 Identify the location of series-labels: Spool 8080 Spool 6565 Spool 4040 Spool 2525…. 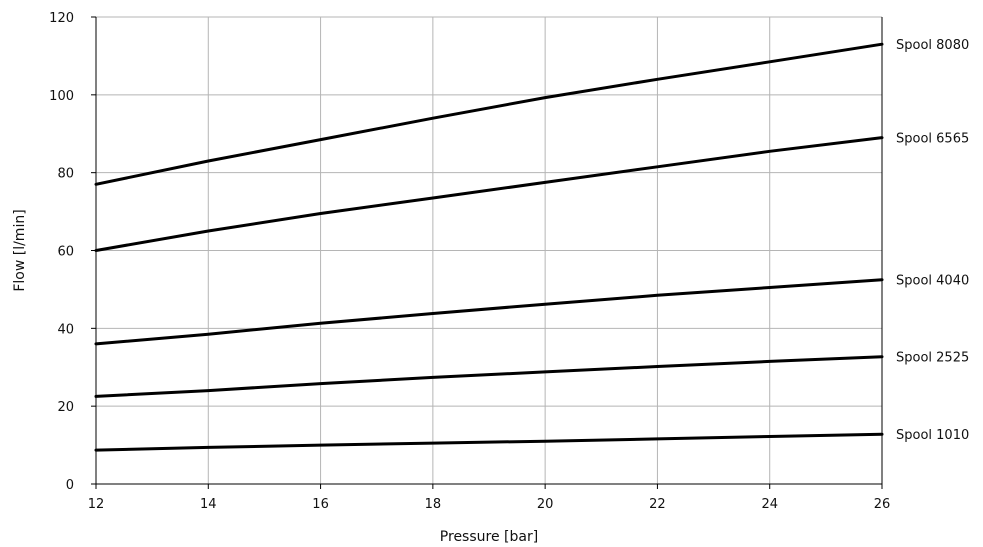
(932, 240).